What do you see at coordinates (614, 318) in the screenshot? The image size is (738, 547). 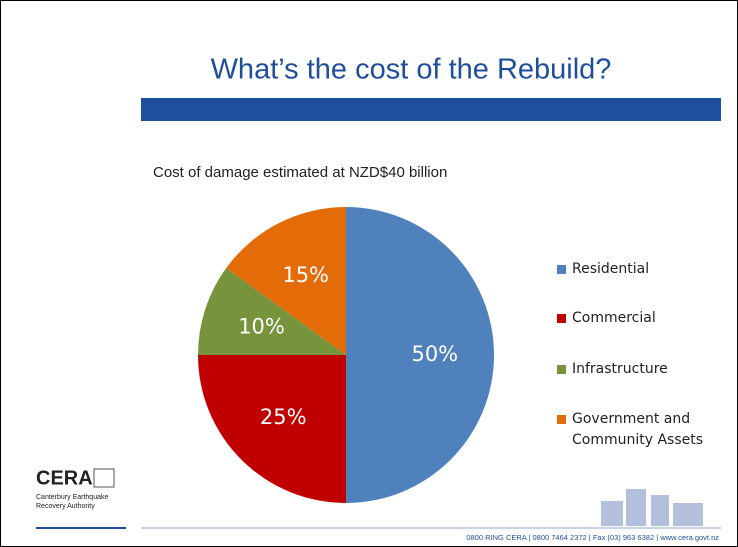 I see `legend-label: Commercial` at bounding box center [614, 318].